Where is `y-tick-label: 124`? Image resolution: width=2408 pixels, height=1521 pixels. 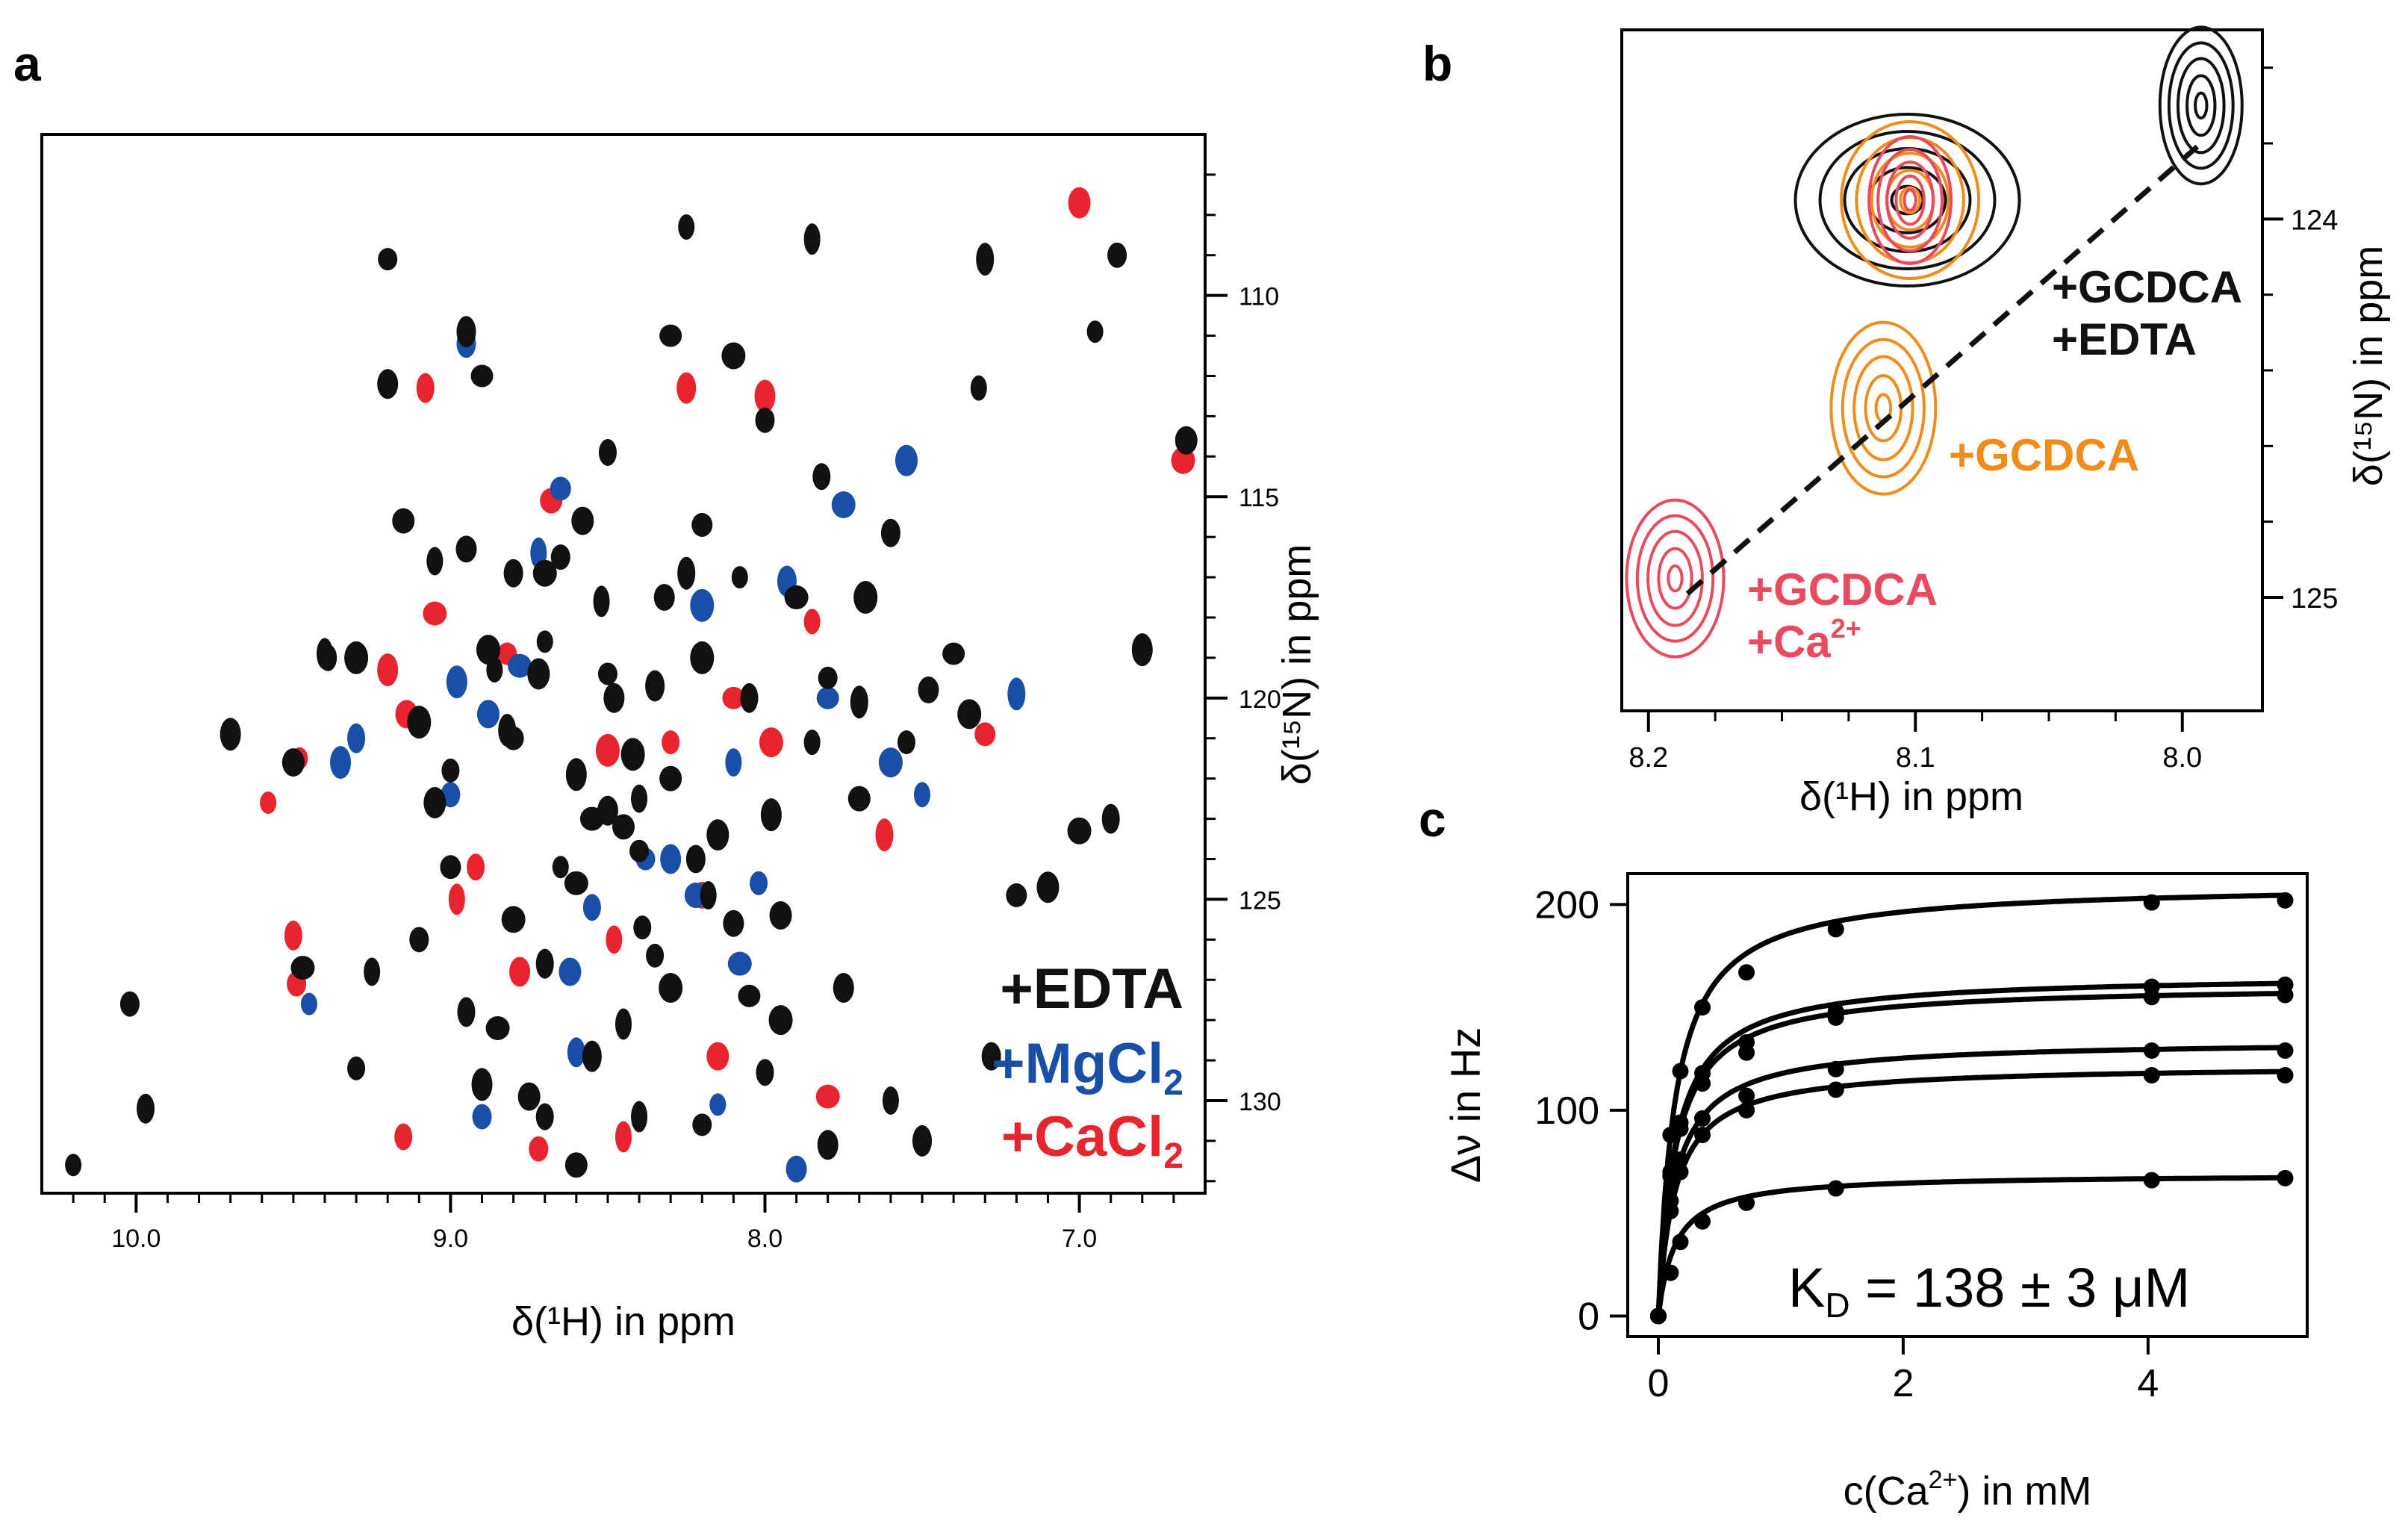
y-tick-label: 124 is located at coordinates (2314, 220).